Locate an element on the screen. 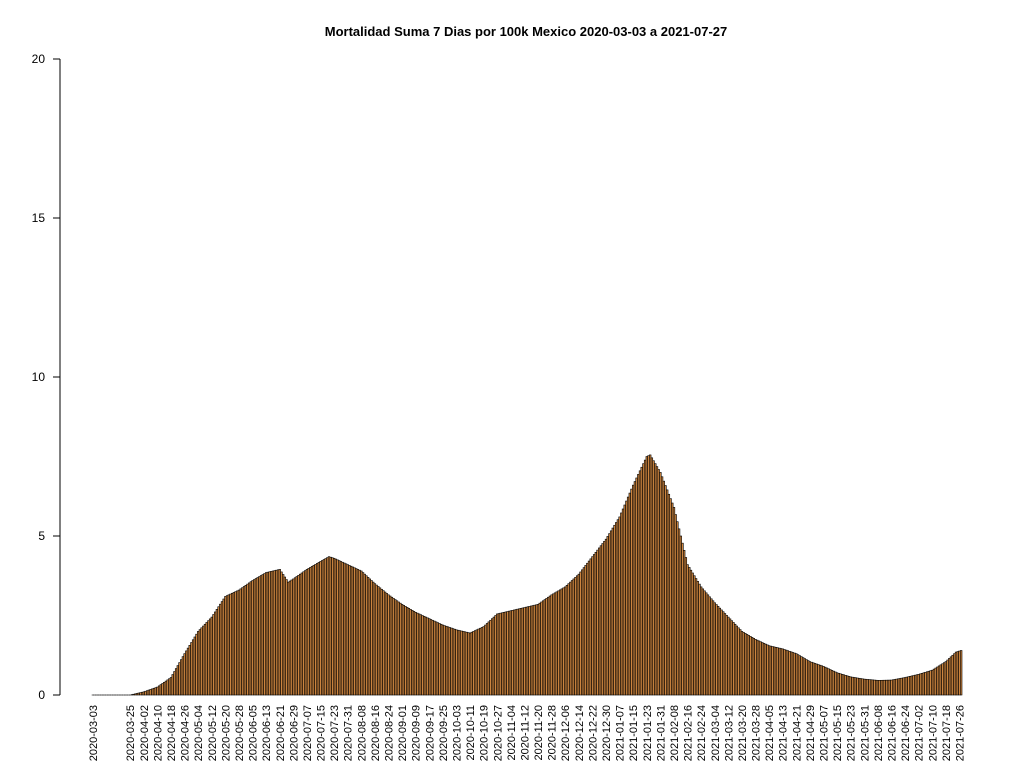 The width and height of the screenshot is (1024, 768). y-tick-label: 5 is located at coordinates (41, 536).